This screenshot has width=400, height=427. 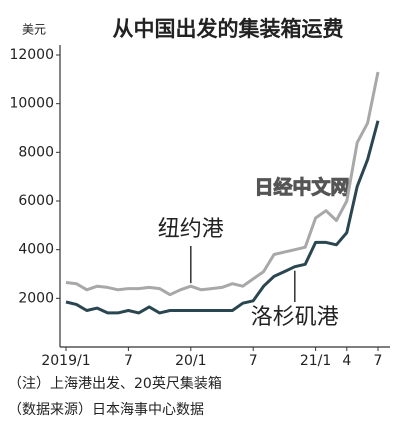 I want to click on y-tick-label: 10000, so click(x=31, y=104).